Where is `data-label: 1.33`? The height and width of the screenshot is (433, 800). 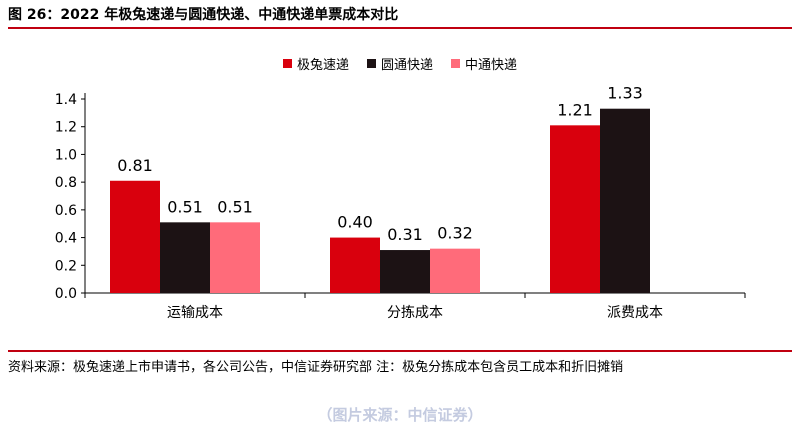
data-label: 1.33 is located at coordinates (625, 93).